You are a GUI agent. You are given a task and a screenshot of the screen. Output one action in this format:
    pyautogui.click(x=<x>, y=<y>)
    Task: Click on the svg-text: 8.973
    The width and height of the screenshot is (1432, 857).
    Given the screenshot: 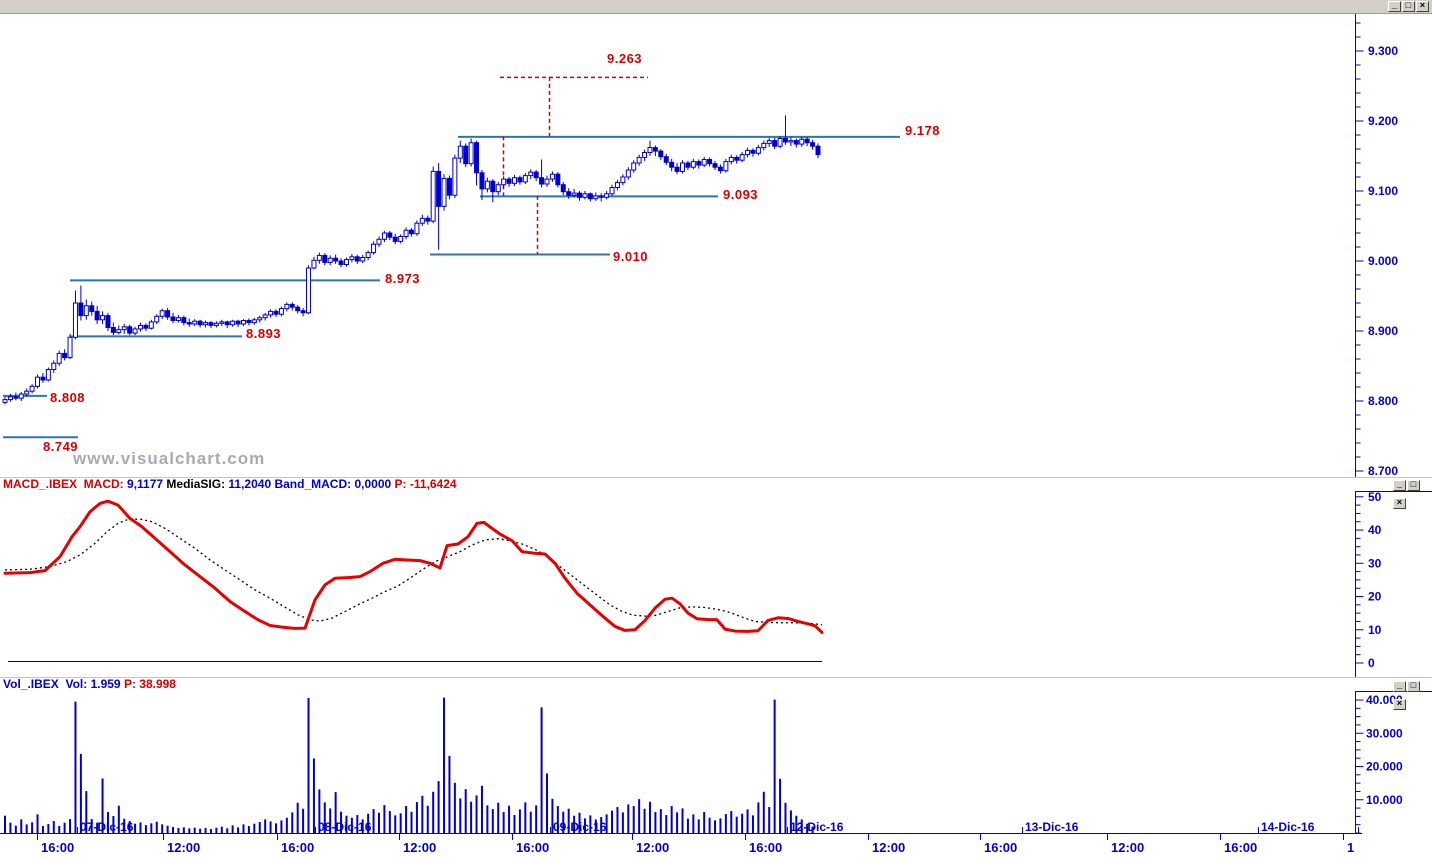 What is the action you would take?
    pyautogui.click(x=402, y=278)
    